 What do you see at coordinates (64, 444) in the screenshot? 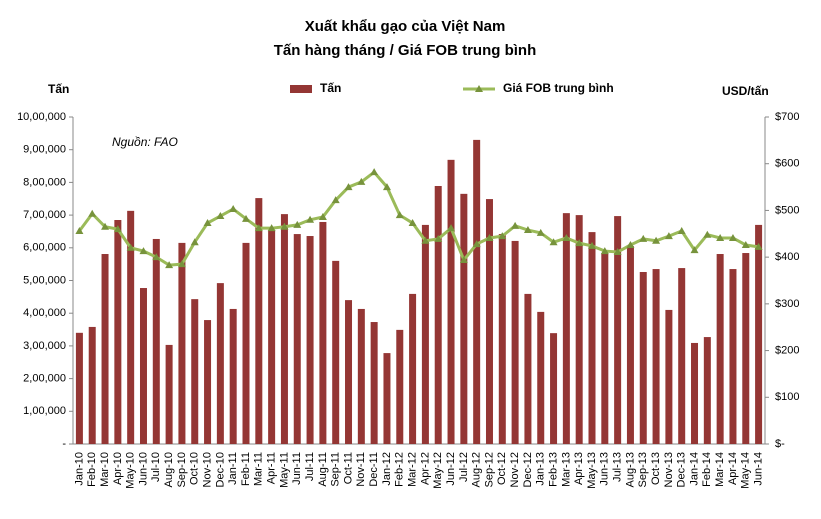
I see `y-tick-label: -` at bounding box center [64, 444].